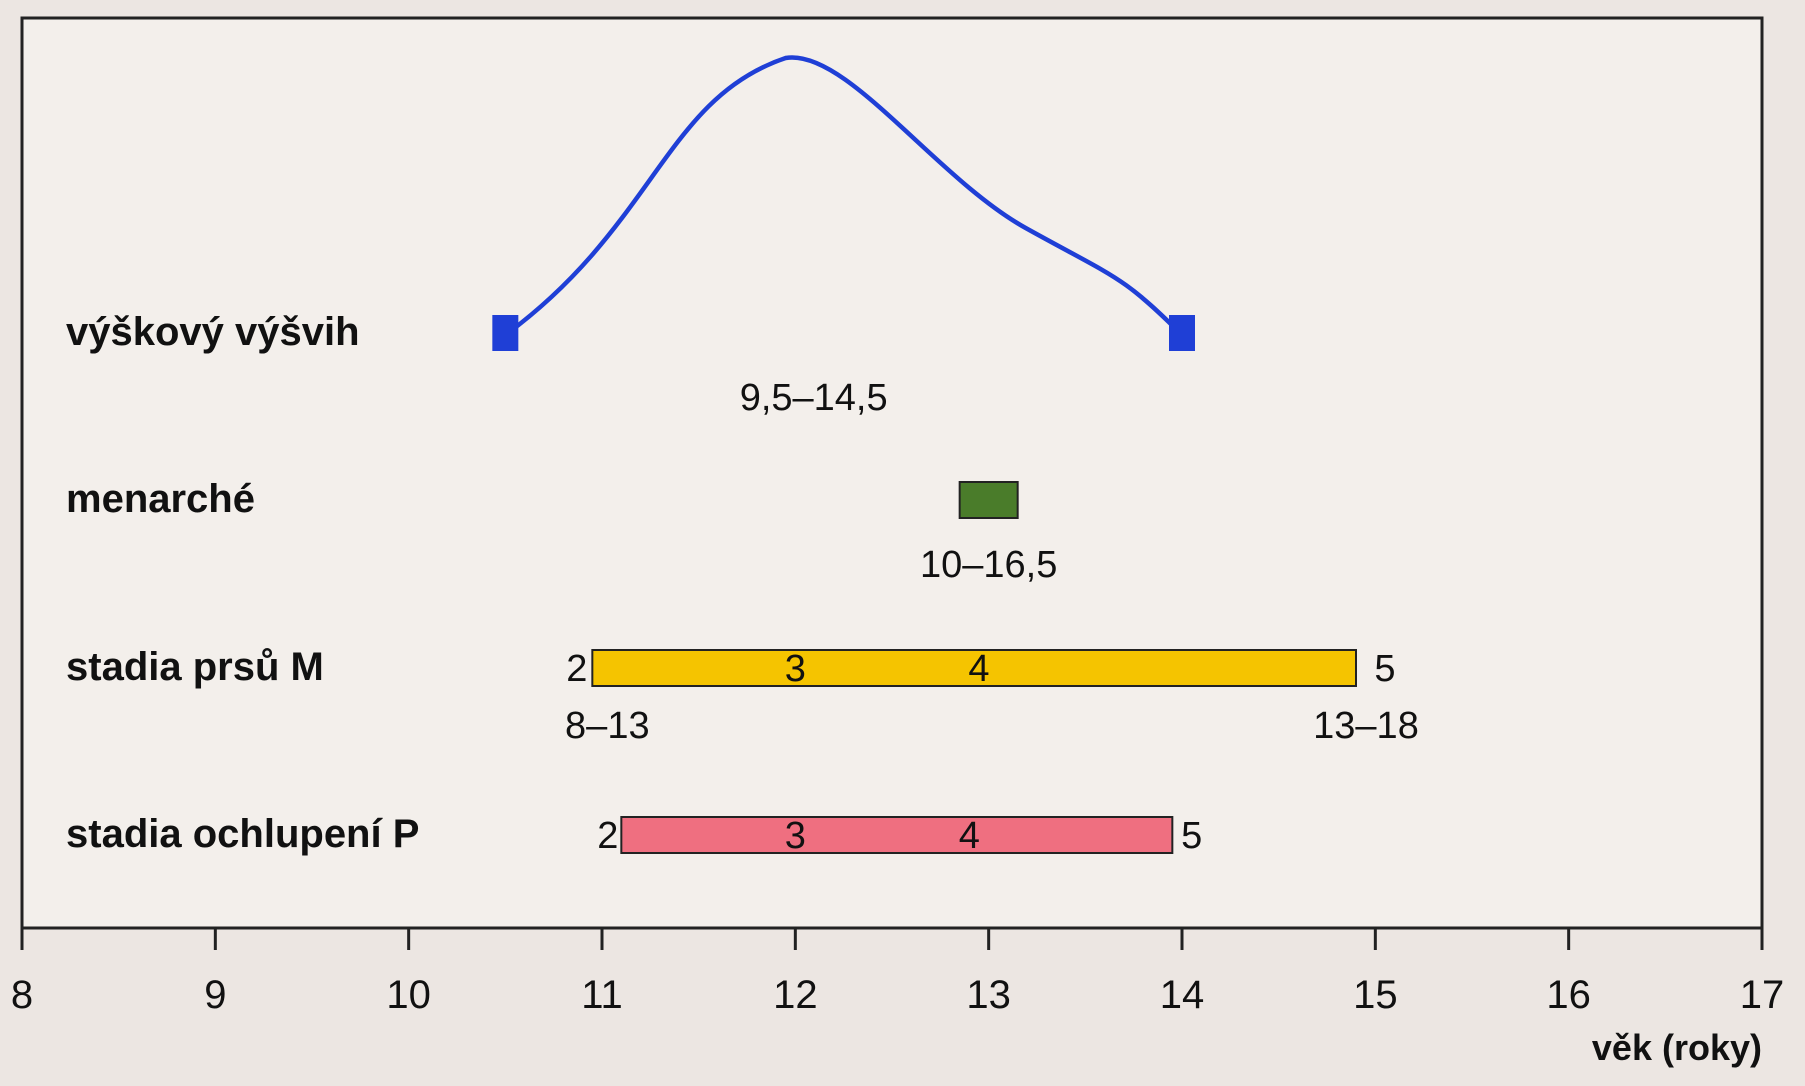 This screenshot has height=1086, width=1805. I want to click on pubic-hair-stages-label: stadia ochlupení P, so click(242, 834).